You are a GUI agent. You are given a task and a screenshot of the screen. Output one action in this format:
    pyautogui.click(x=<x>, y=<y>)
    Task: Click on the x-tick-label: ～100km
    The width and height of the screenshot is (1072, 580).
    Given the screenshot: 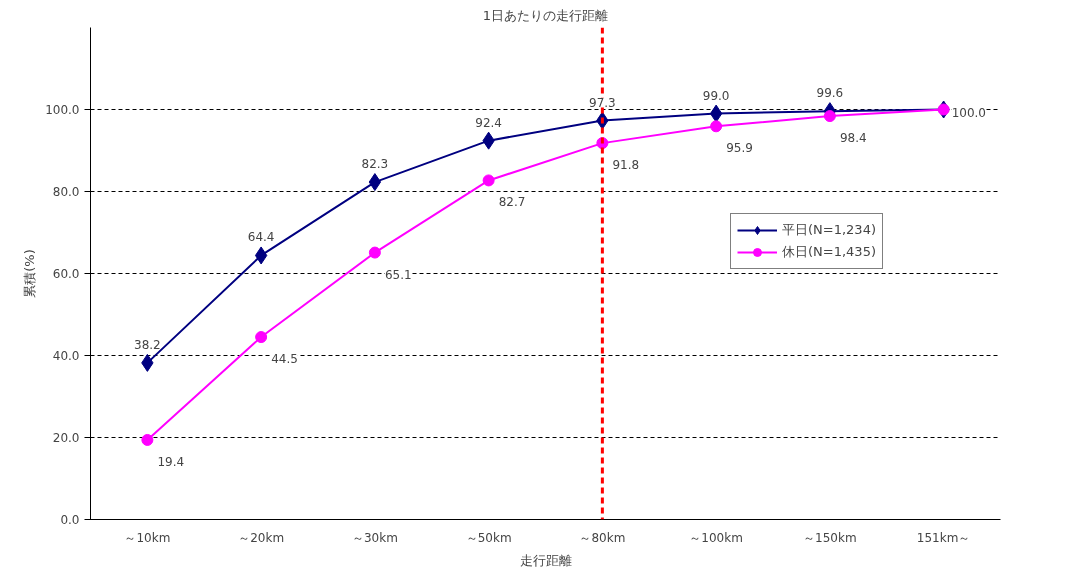 What is the action you would take?
    pyautogui.click(x=716, y=537)
    